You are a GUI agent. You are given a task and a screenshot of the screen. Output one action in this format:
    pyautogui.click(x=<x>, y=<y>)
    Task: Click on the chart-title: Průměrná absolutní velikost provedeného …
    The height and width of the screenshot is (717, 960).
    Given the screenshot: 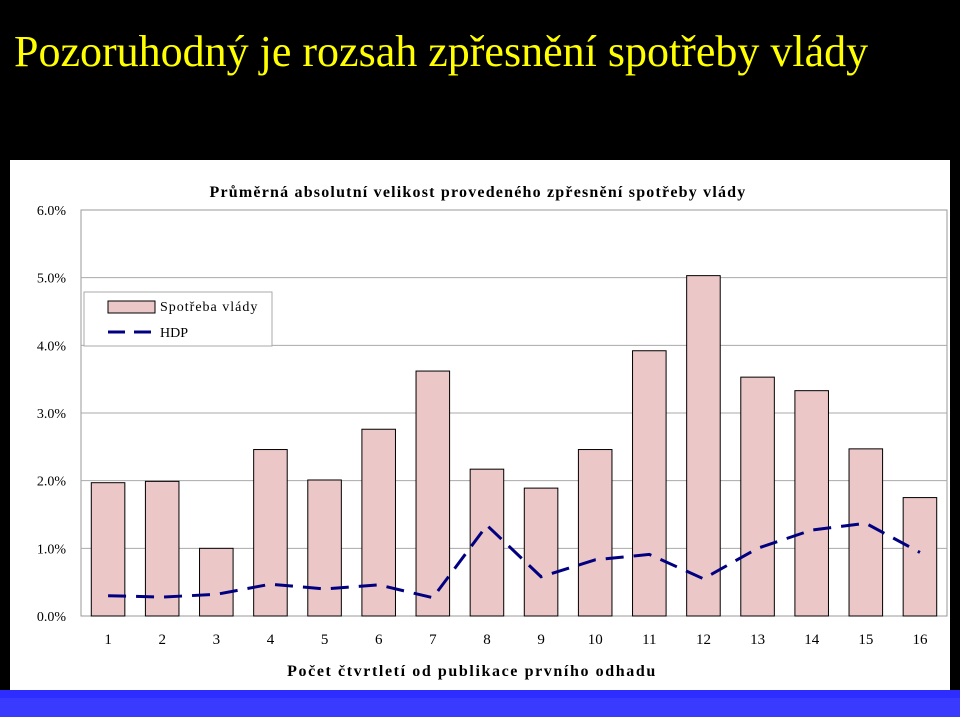 What is the action you would take?
    pyautogui.click(x=478, y=192)
    